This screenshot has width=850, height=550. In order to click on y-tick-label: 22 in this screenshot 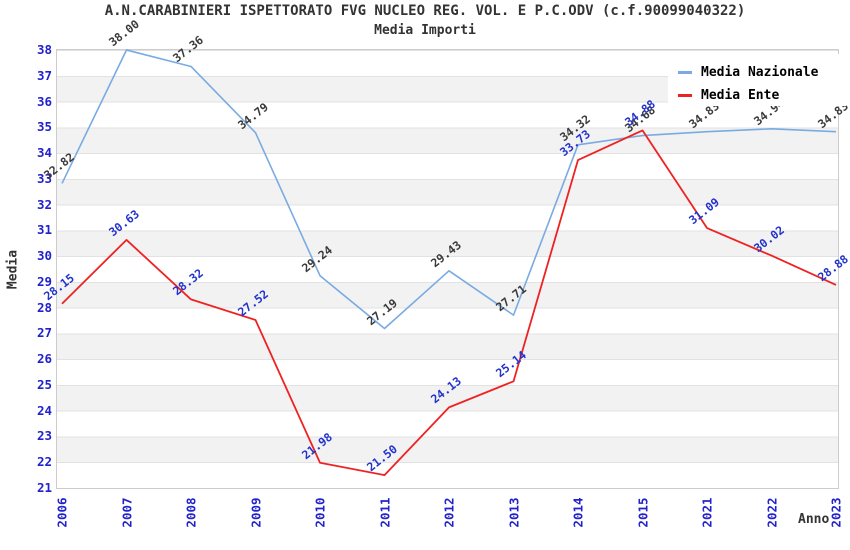, I will do `click(44, 462)`.